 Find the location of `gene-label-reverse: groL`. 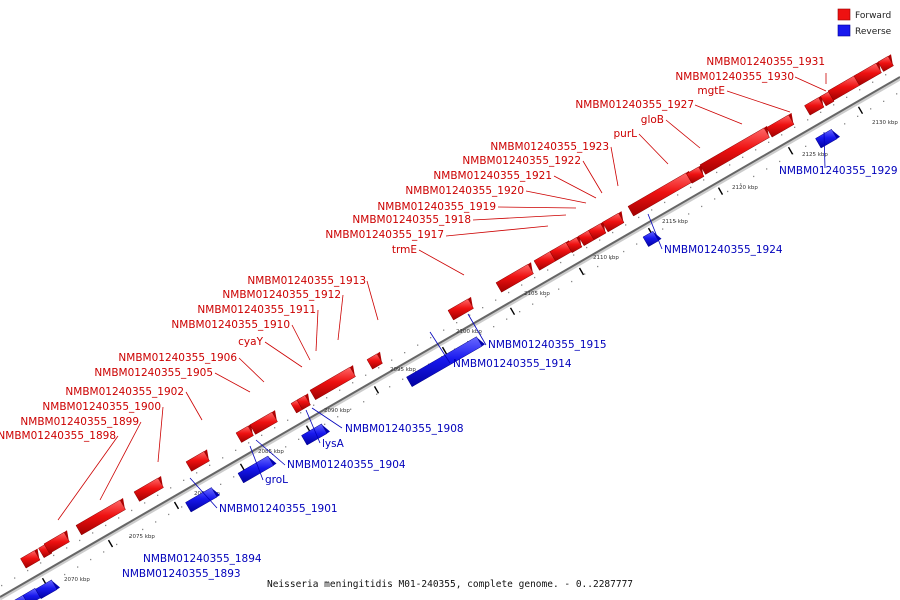

gene-label-reverse: groL is located at coordinates (276, 480).